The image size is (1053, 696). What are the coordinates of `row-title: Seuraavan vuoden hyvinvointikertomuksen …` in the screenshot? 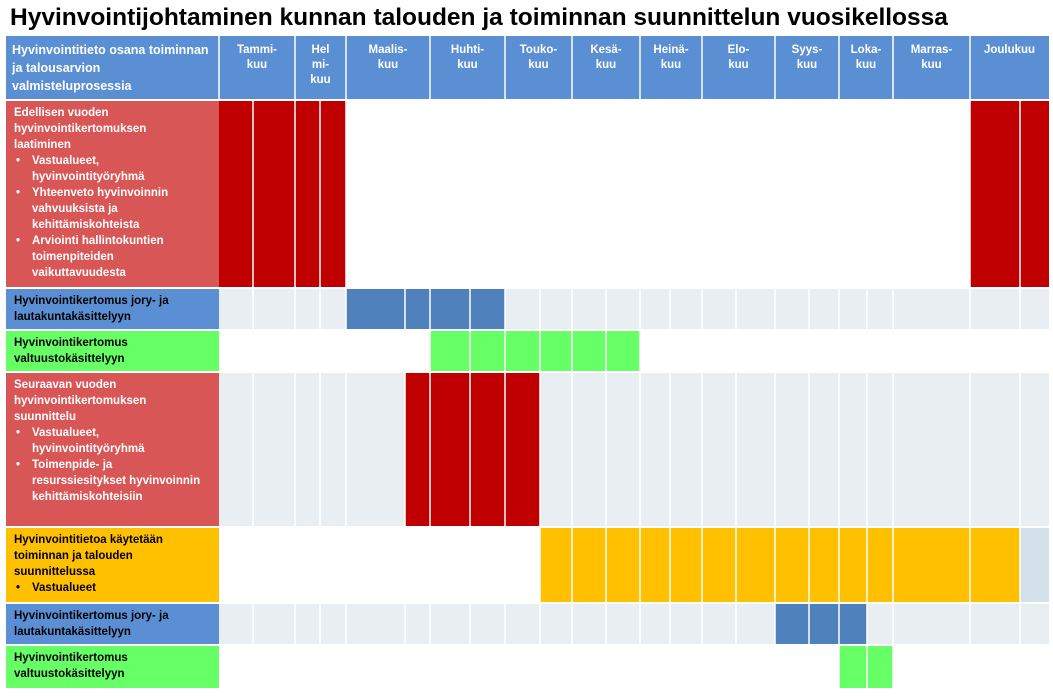 It's located at (80, 401).